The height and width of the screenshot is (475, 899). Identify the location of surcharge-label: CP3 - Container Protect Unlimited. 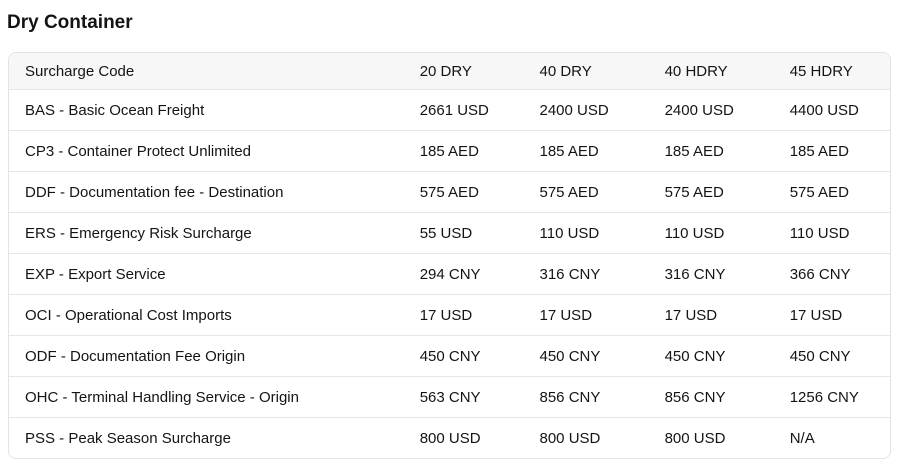
(206, 151).